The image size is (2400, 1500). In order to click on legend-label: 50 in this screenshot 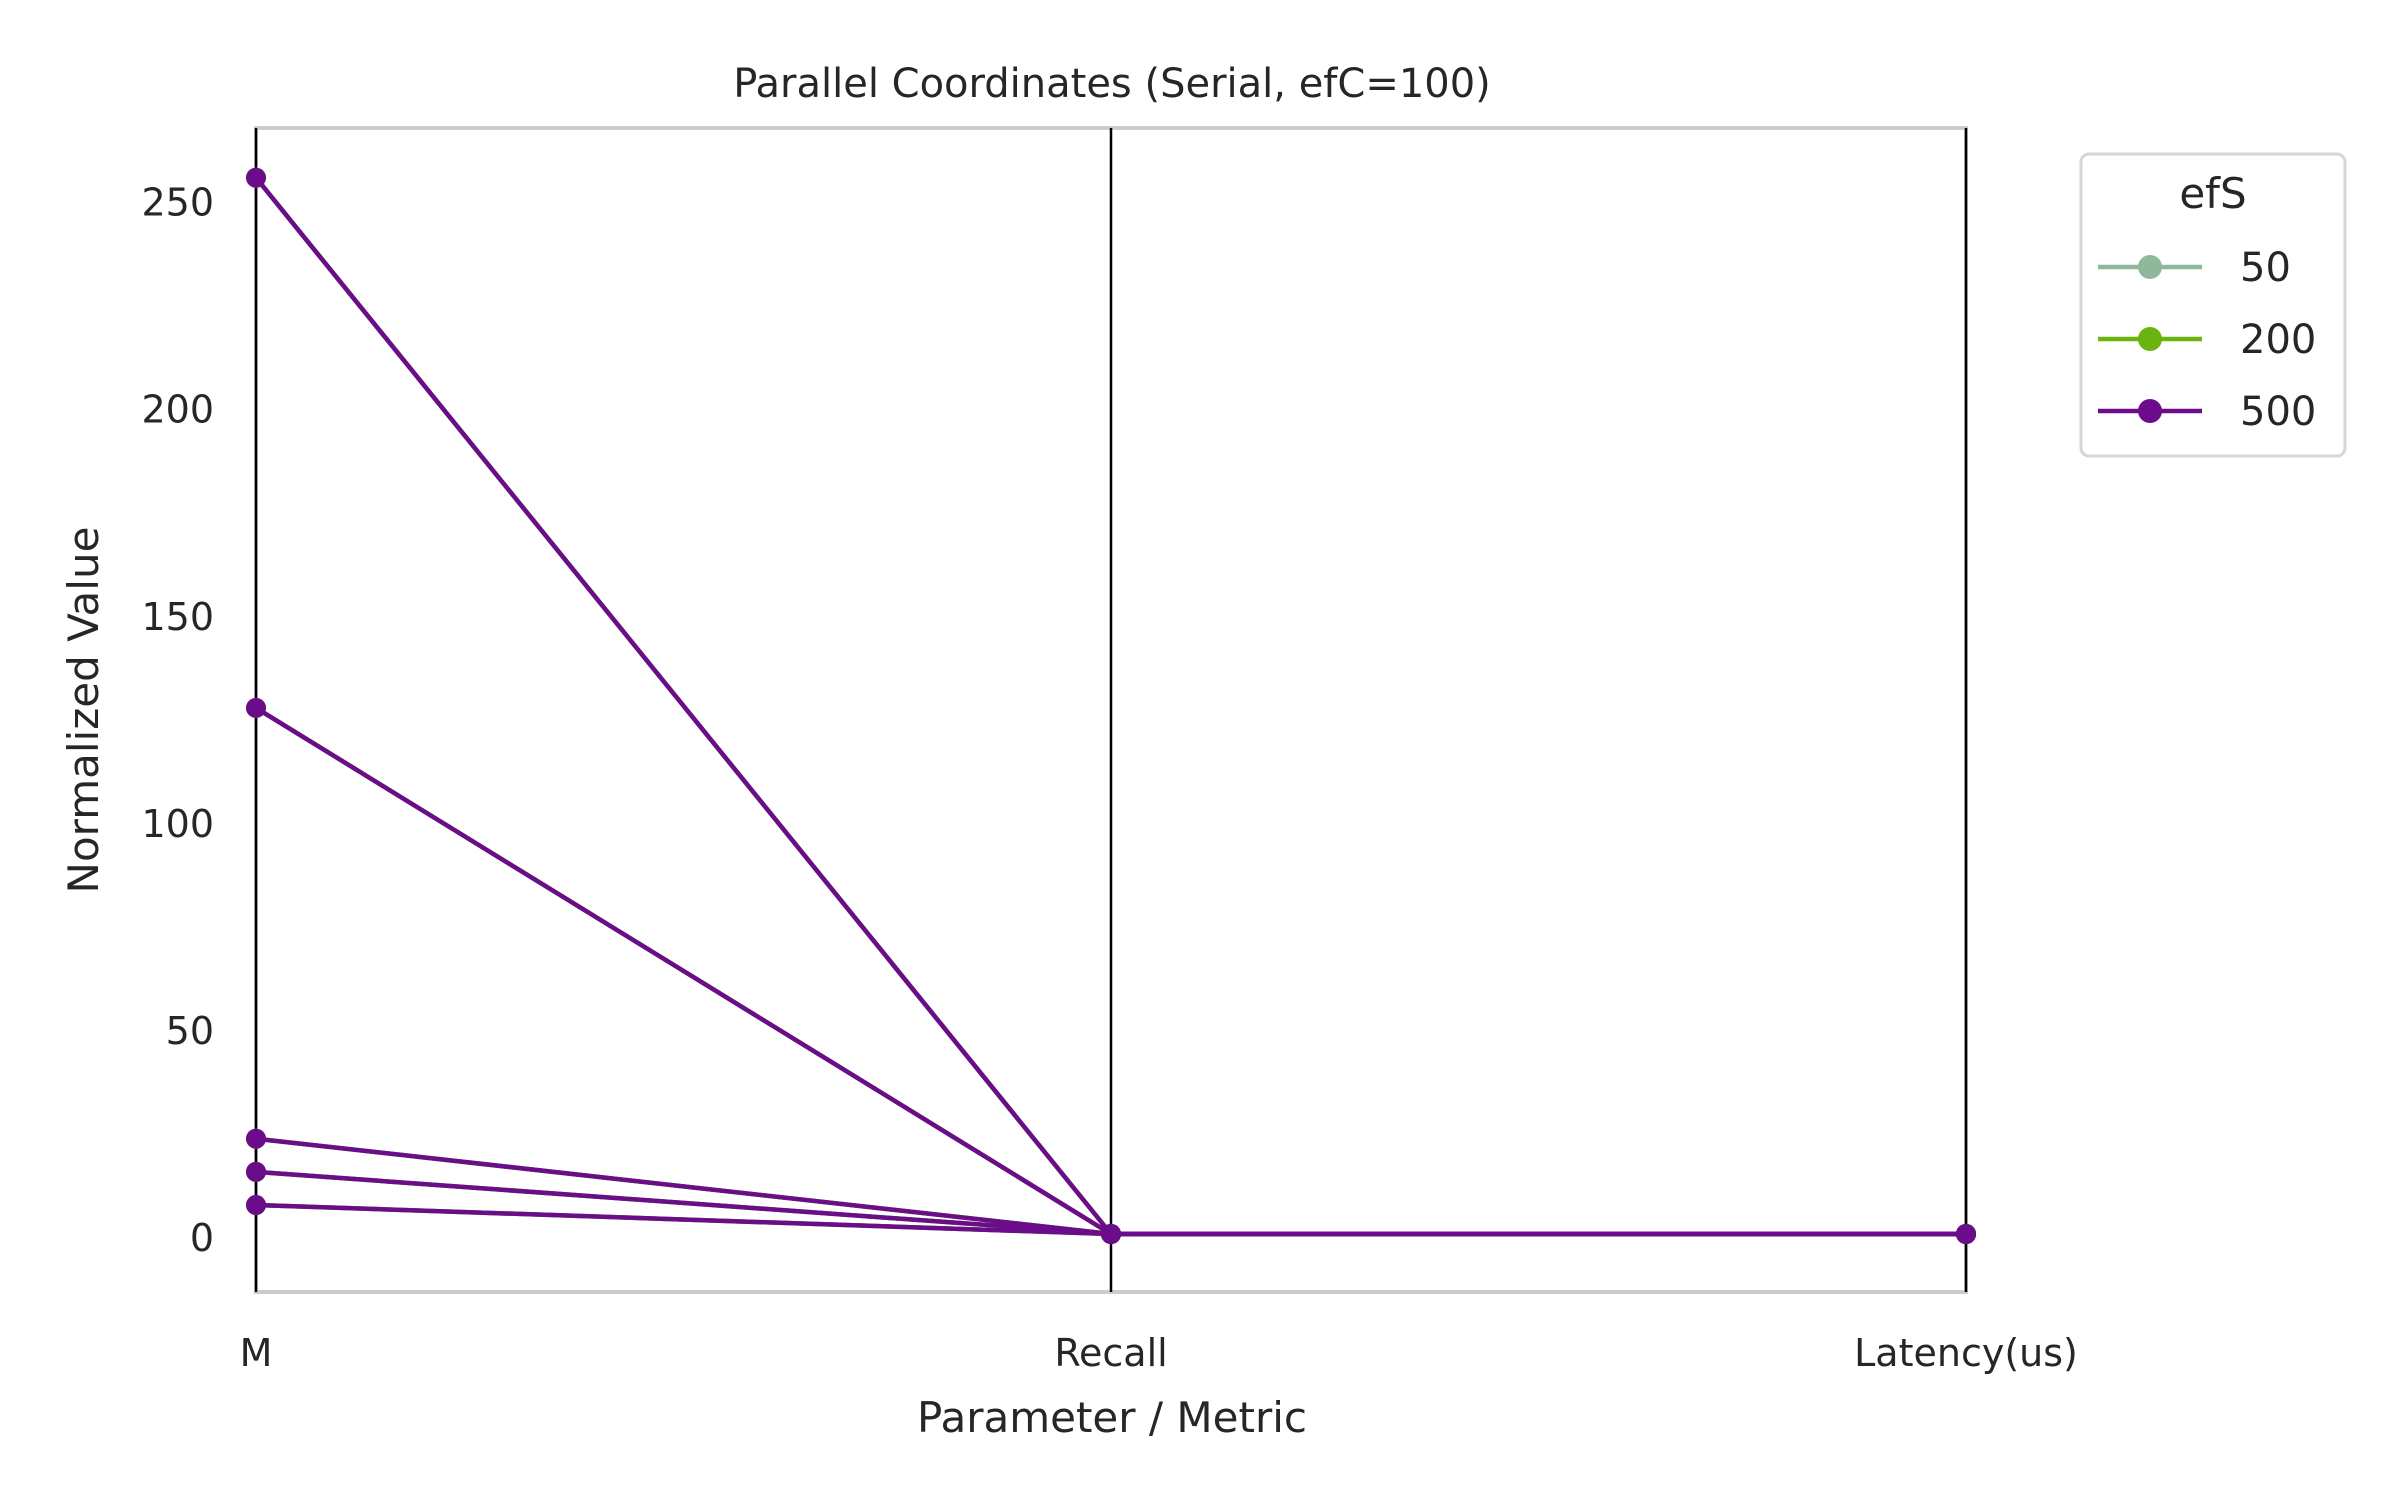, I will do `click(2265, 268)`.